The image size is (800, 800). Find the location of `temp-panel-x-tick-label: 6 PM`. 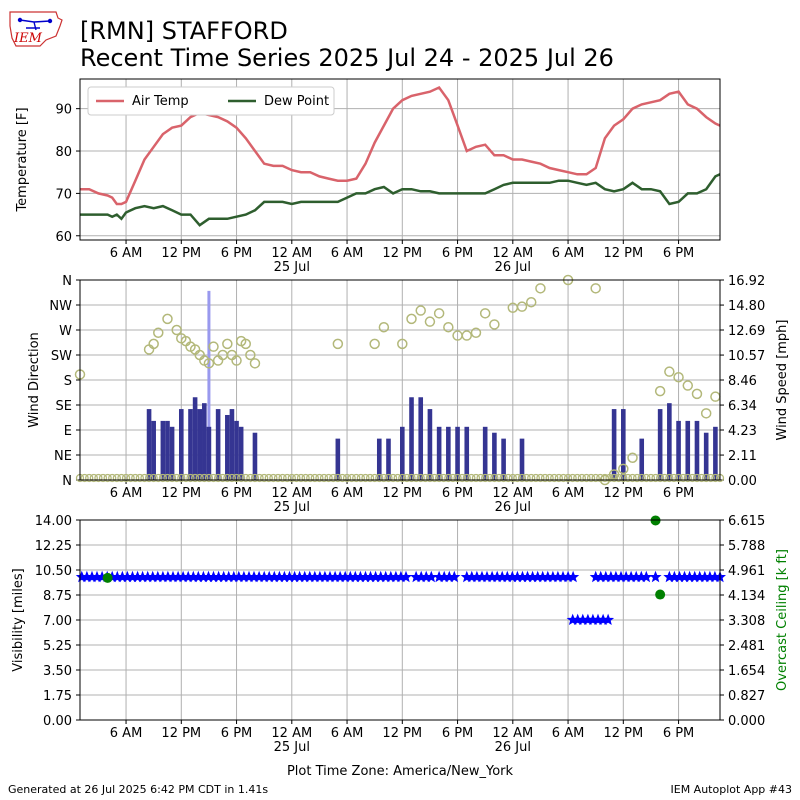

temp-panel-x-tick-label: 6 PM is located at coordinates (457, 253).